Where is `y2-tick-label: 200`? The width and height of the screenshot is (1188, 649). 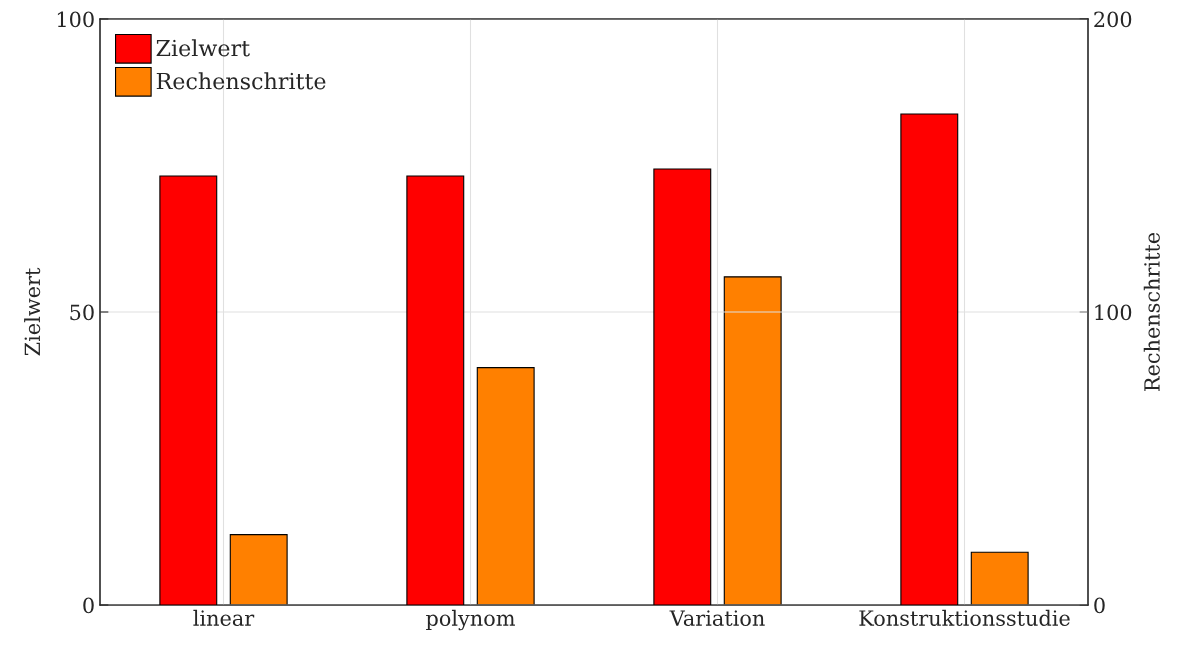
y2-tick-label: 200 is located at coordinates (1113, 19).